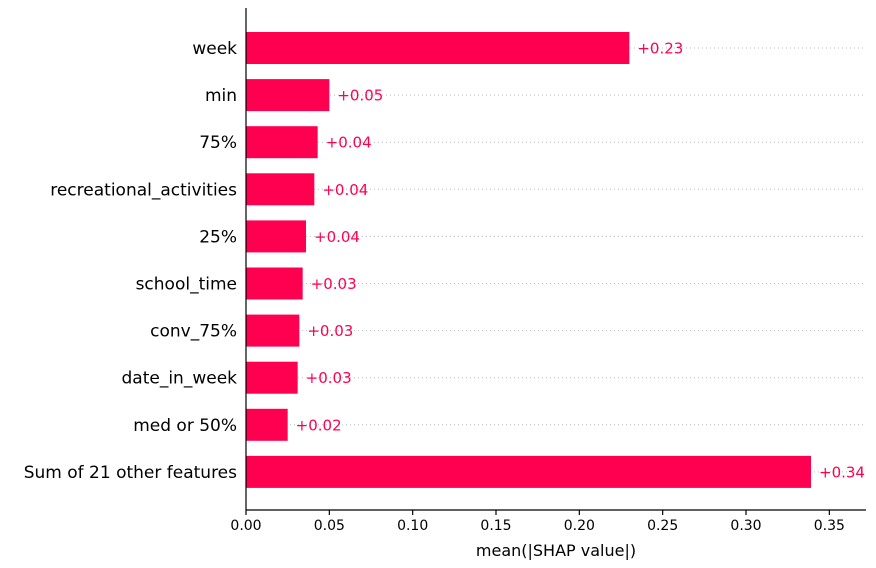 Image resolution: width=876 pixels, height=568 pixels. What do you see at coordinates (537, 522) in the screenshot?
I see `x-tick-layer: 0.00 0.05 0.10 0.15 0.20 0.25 0.30 0.35` at bounding box center [537, 522].